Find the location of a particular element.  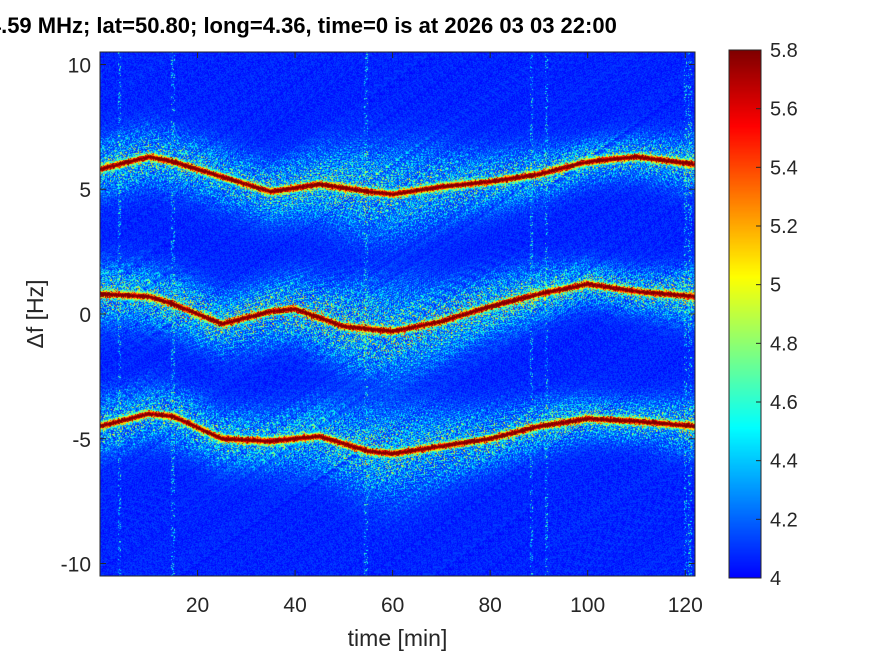

y-tick-label: 10 is located at coordinates (79, 65).